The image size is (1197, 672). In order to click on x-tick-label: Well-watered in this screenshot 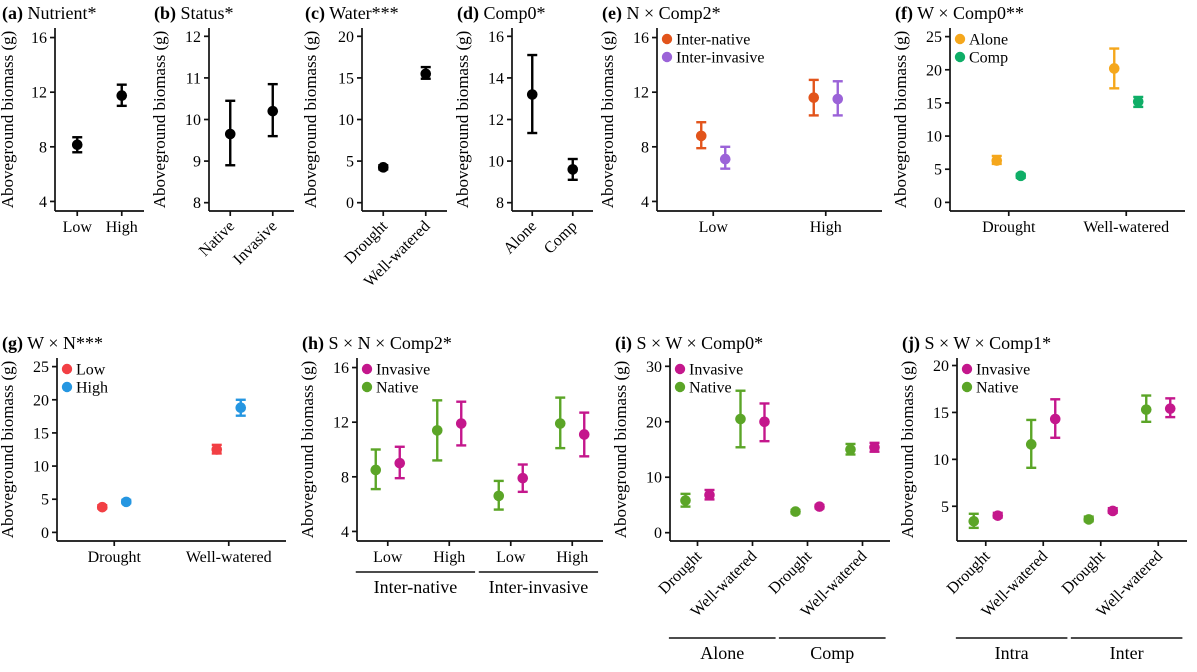, I will do `click(229, 557)`.